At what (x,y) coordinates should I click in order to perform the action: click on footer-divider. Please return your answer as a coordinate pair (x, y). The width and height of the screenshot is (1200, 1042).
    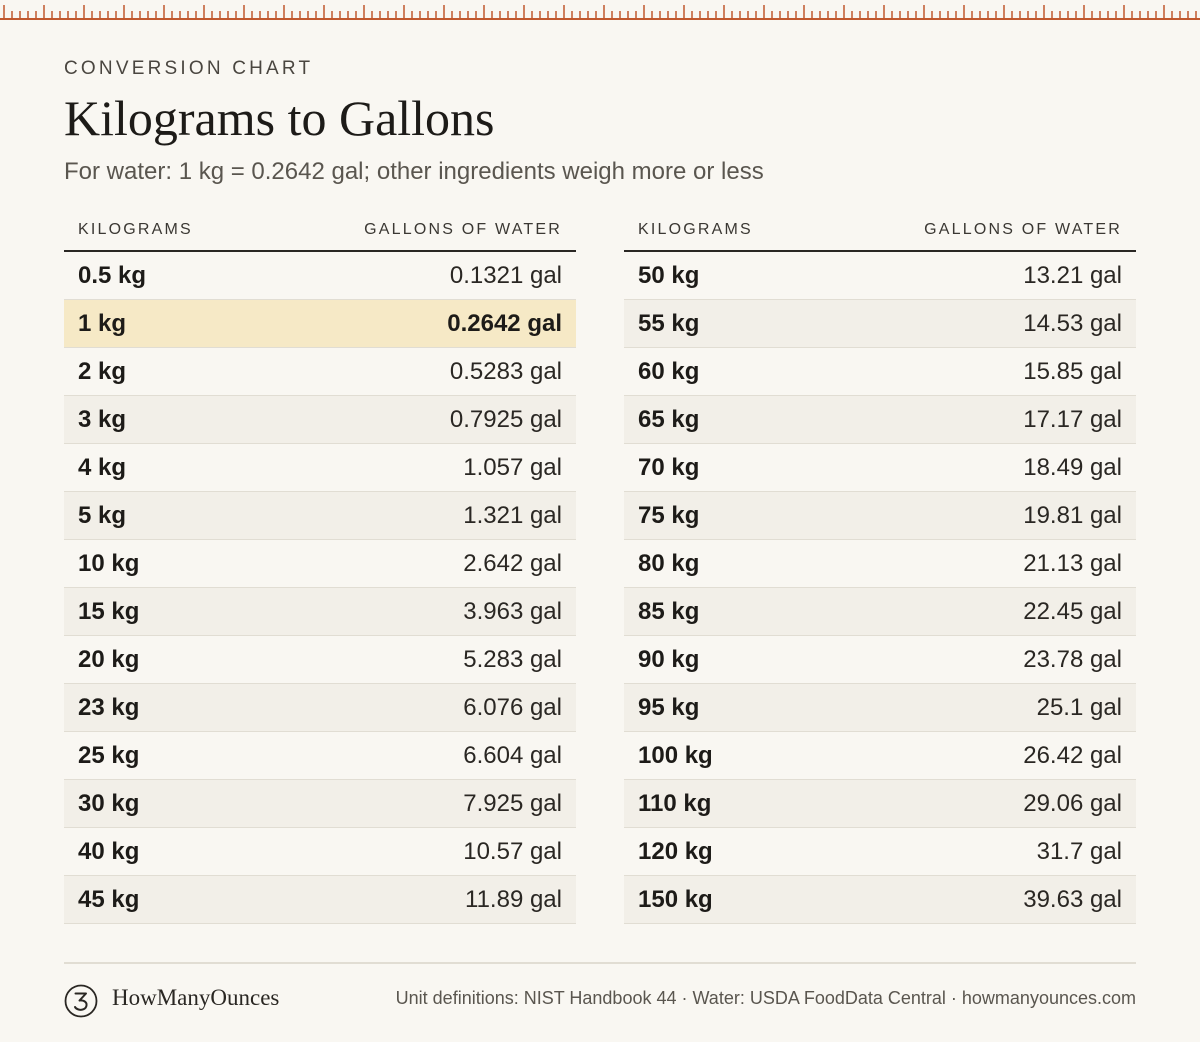
    Looking at the image, I should click on (600, 963).